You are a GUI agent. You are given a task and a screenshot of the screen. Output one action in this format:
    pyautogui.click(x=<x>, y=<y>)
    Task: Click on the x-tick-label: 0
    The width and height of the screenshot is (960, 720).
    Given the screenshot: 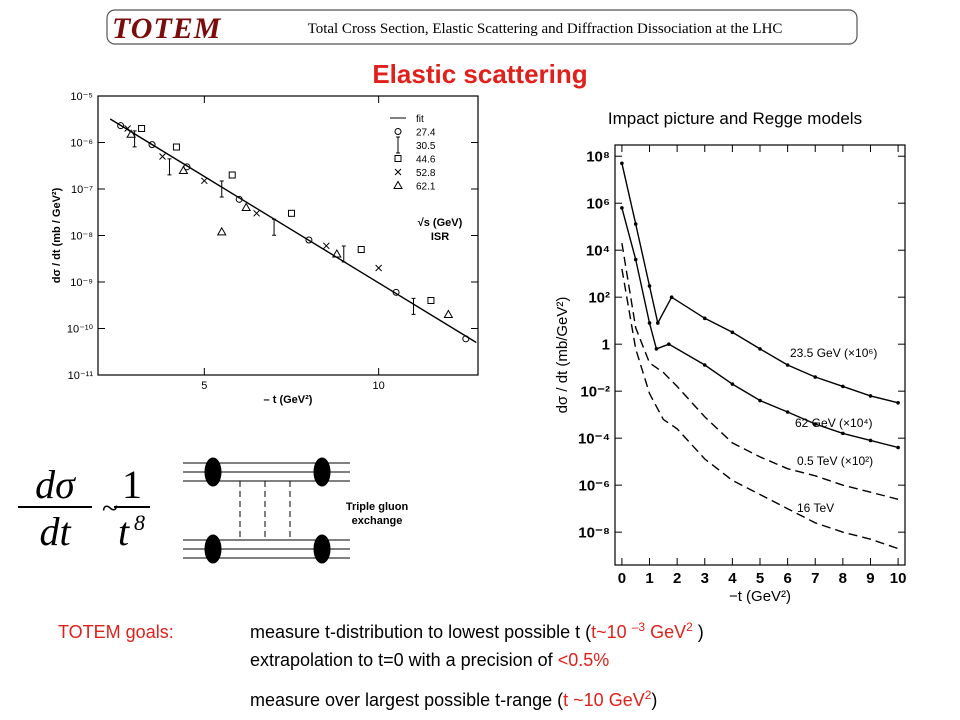 What is the action you would take?
    pyautogui.click(x=622, y=578)
    